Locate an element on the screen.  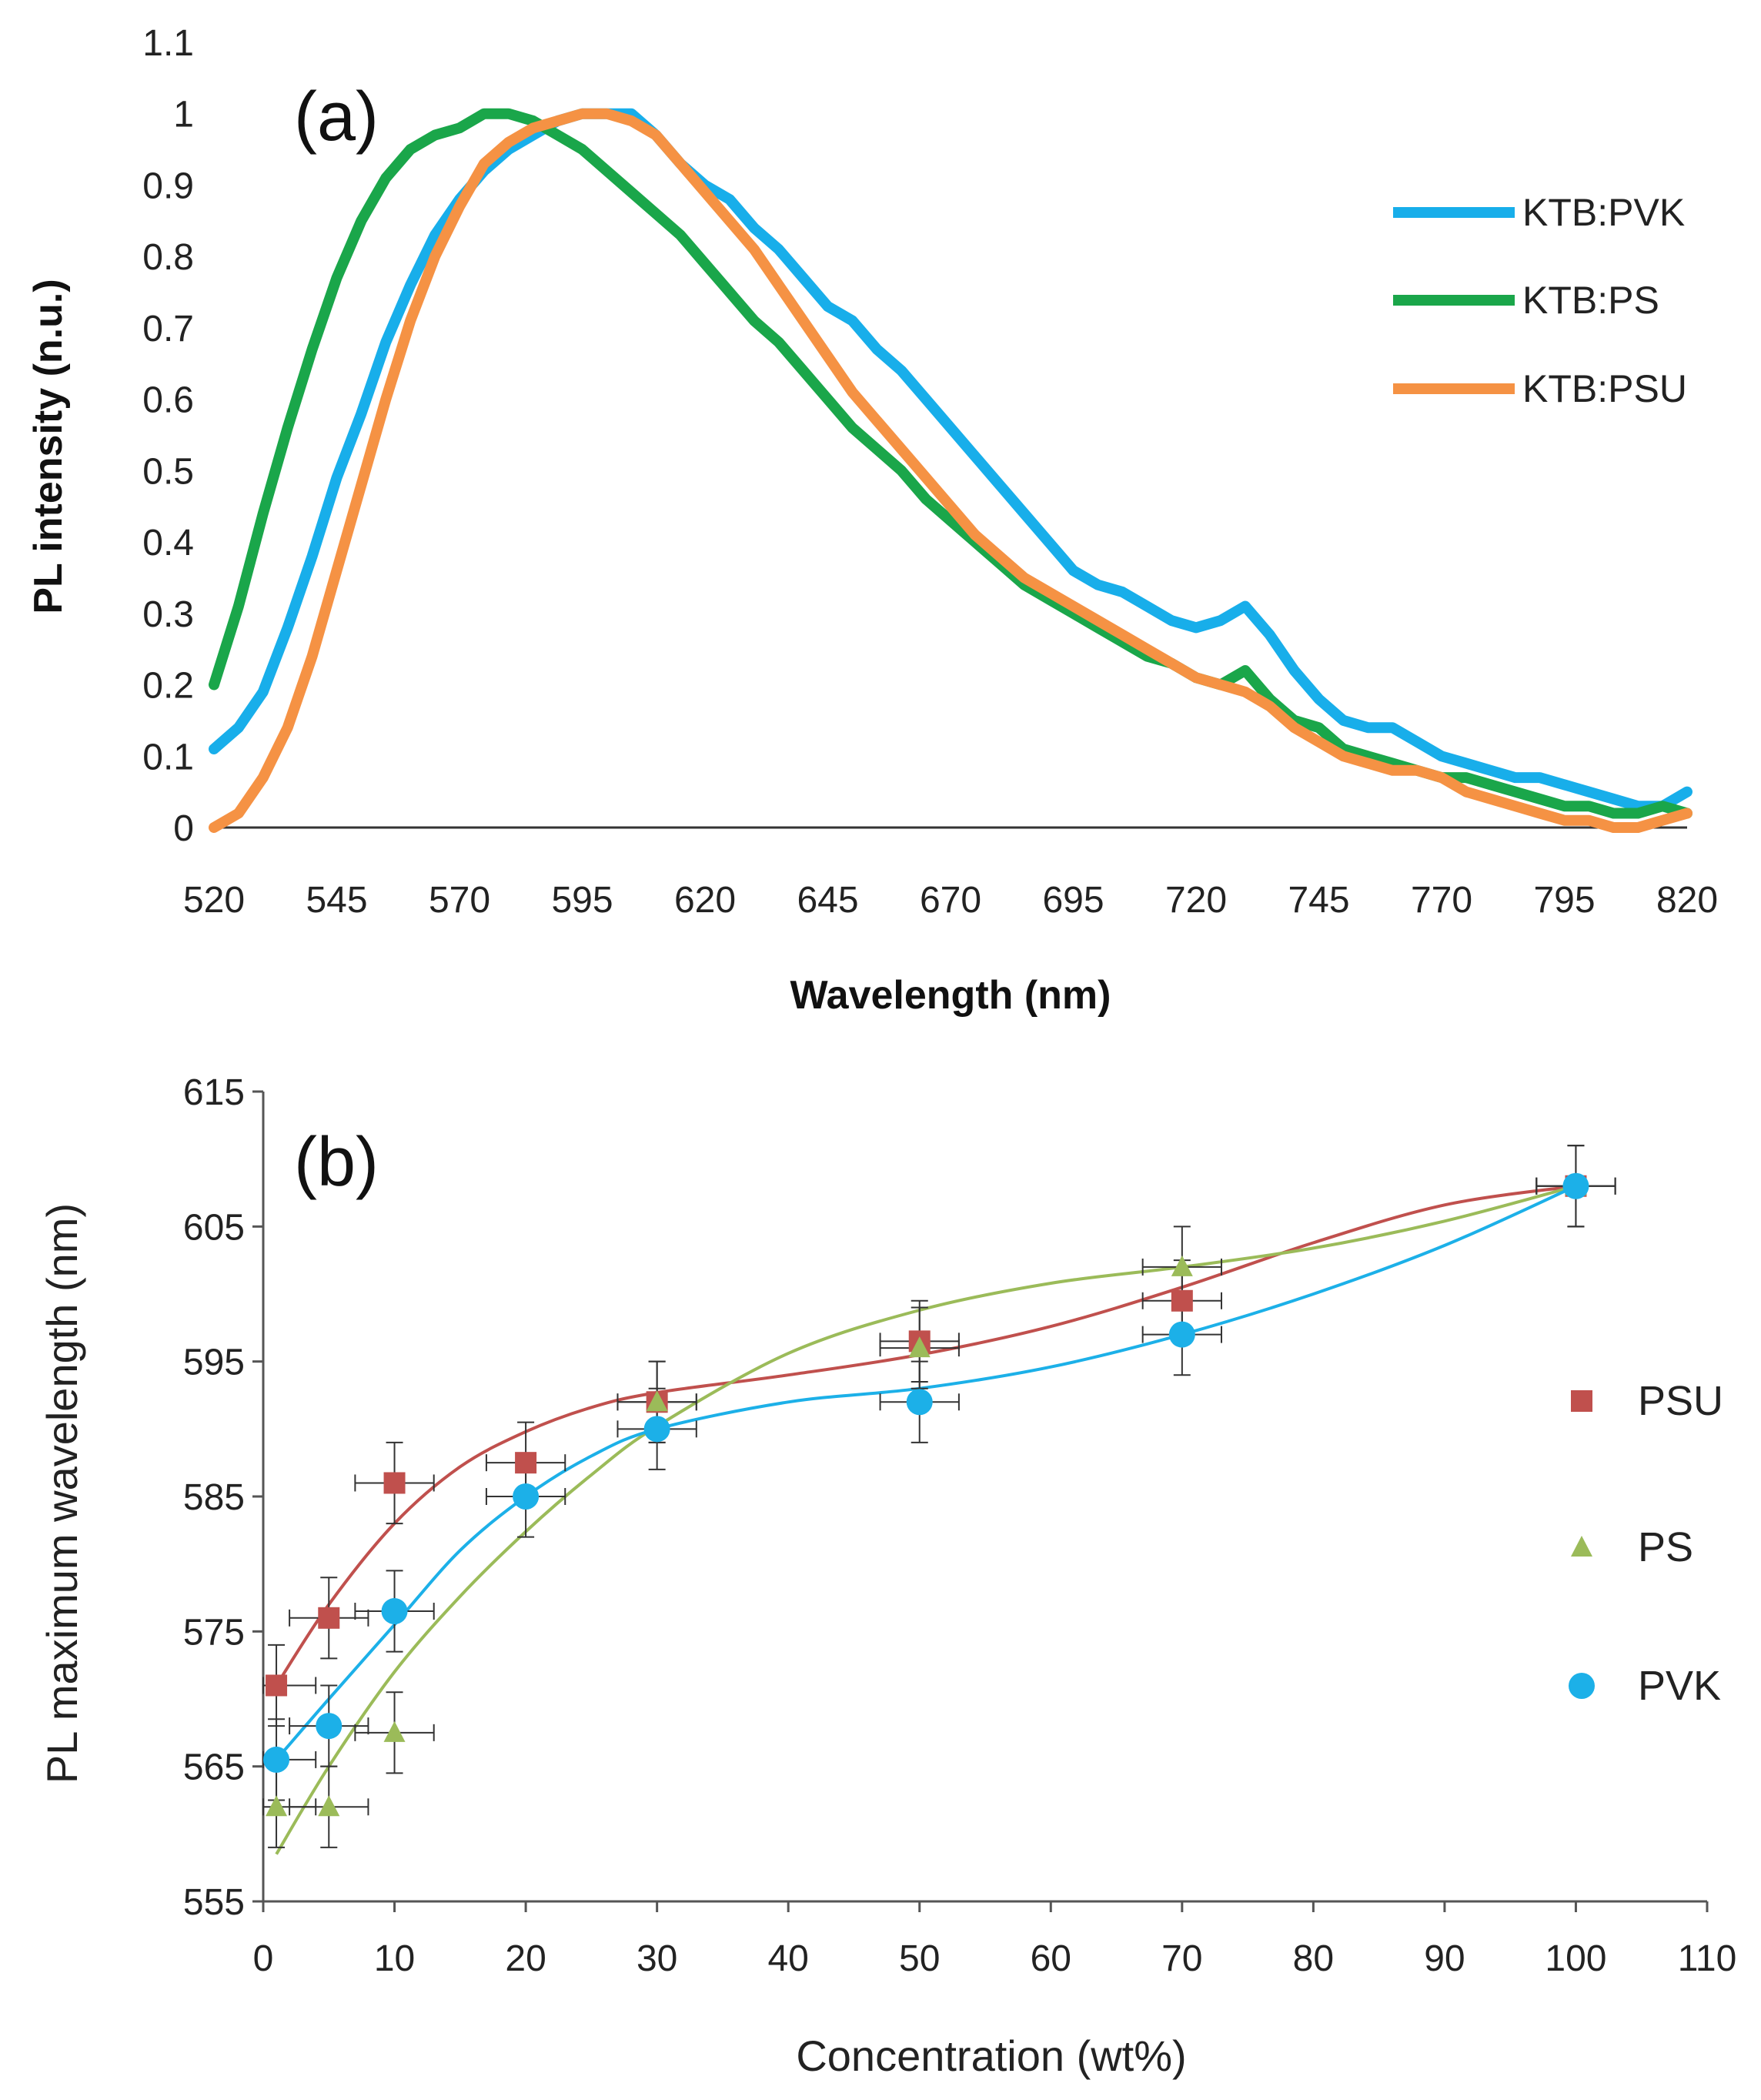
panel-a-y-tick-label: 1.1 is located at coordinates (168, 43).